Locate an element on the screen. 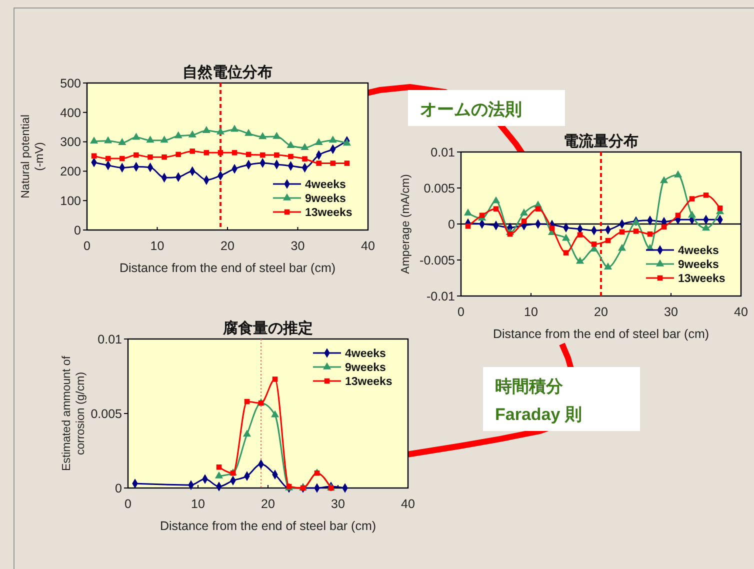  y-axis-title: Amperage (mA/cm) is located at coordinates (406, 224).